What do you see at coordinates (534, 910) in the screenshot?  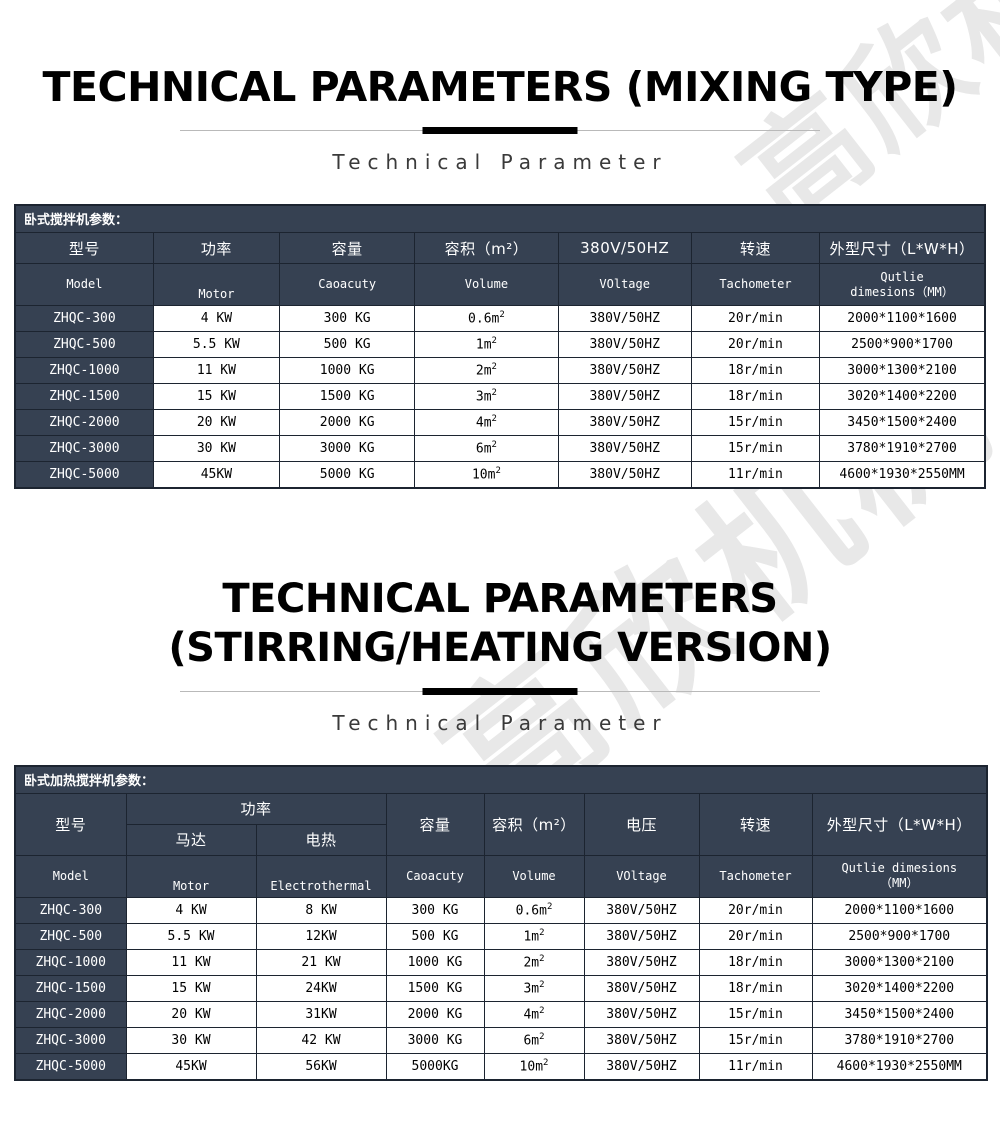 I see `cell-volume: 0.6m2` at bounding box center [534, 910].